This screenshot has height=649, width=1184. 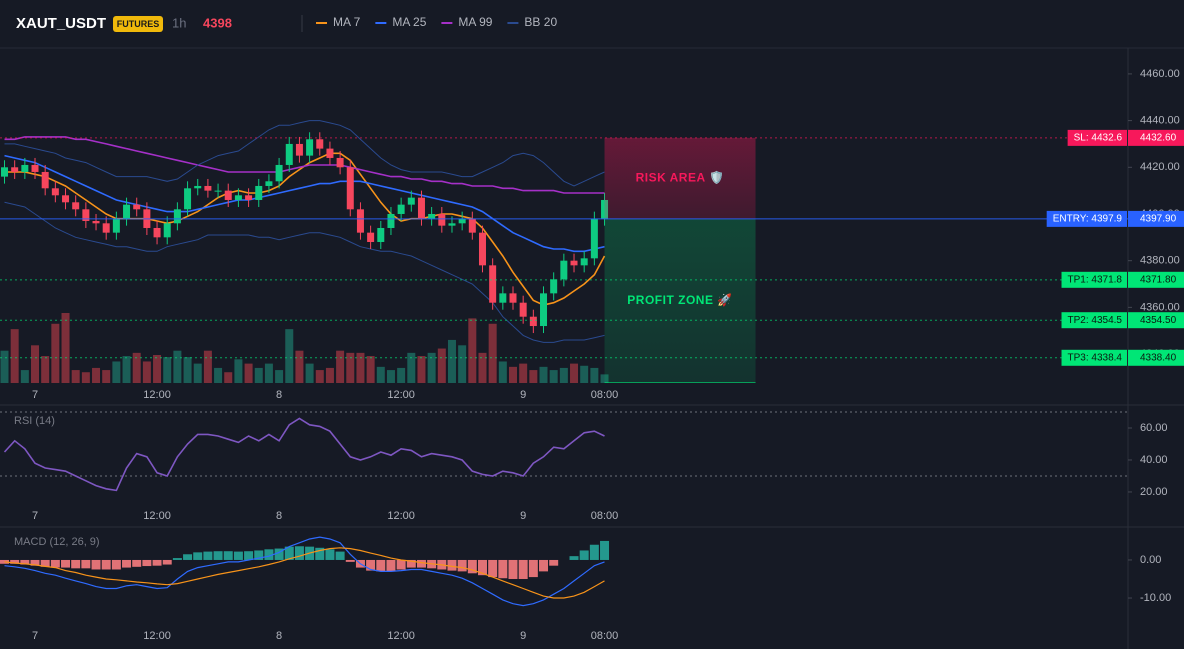 I want to click on macd-line, so click(x=304, y=573).